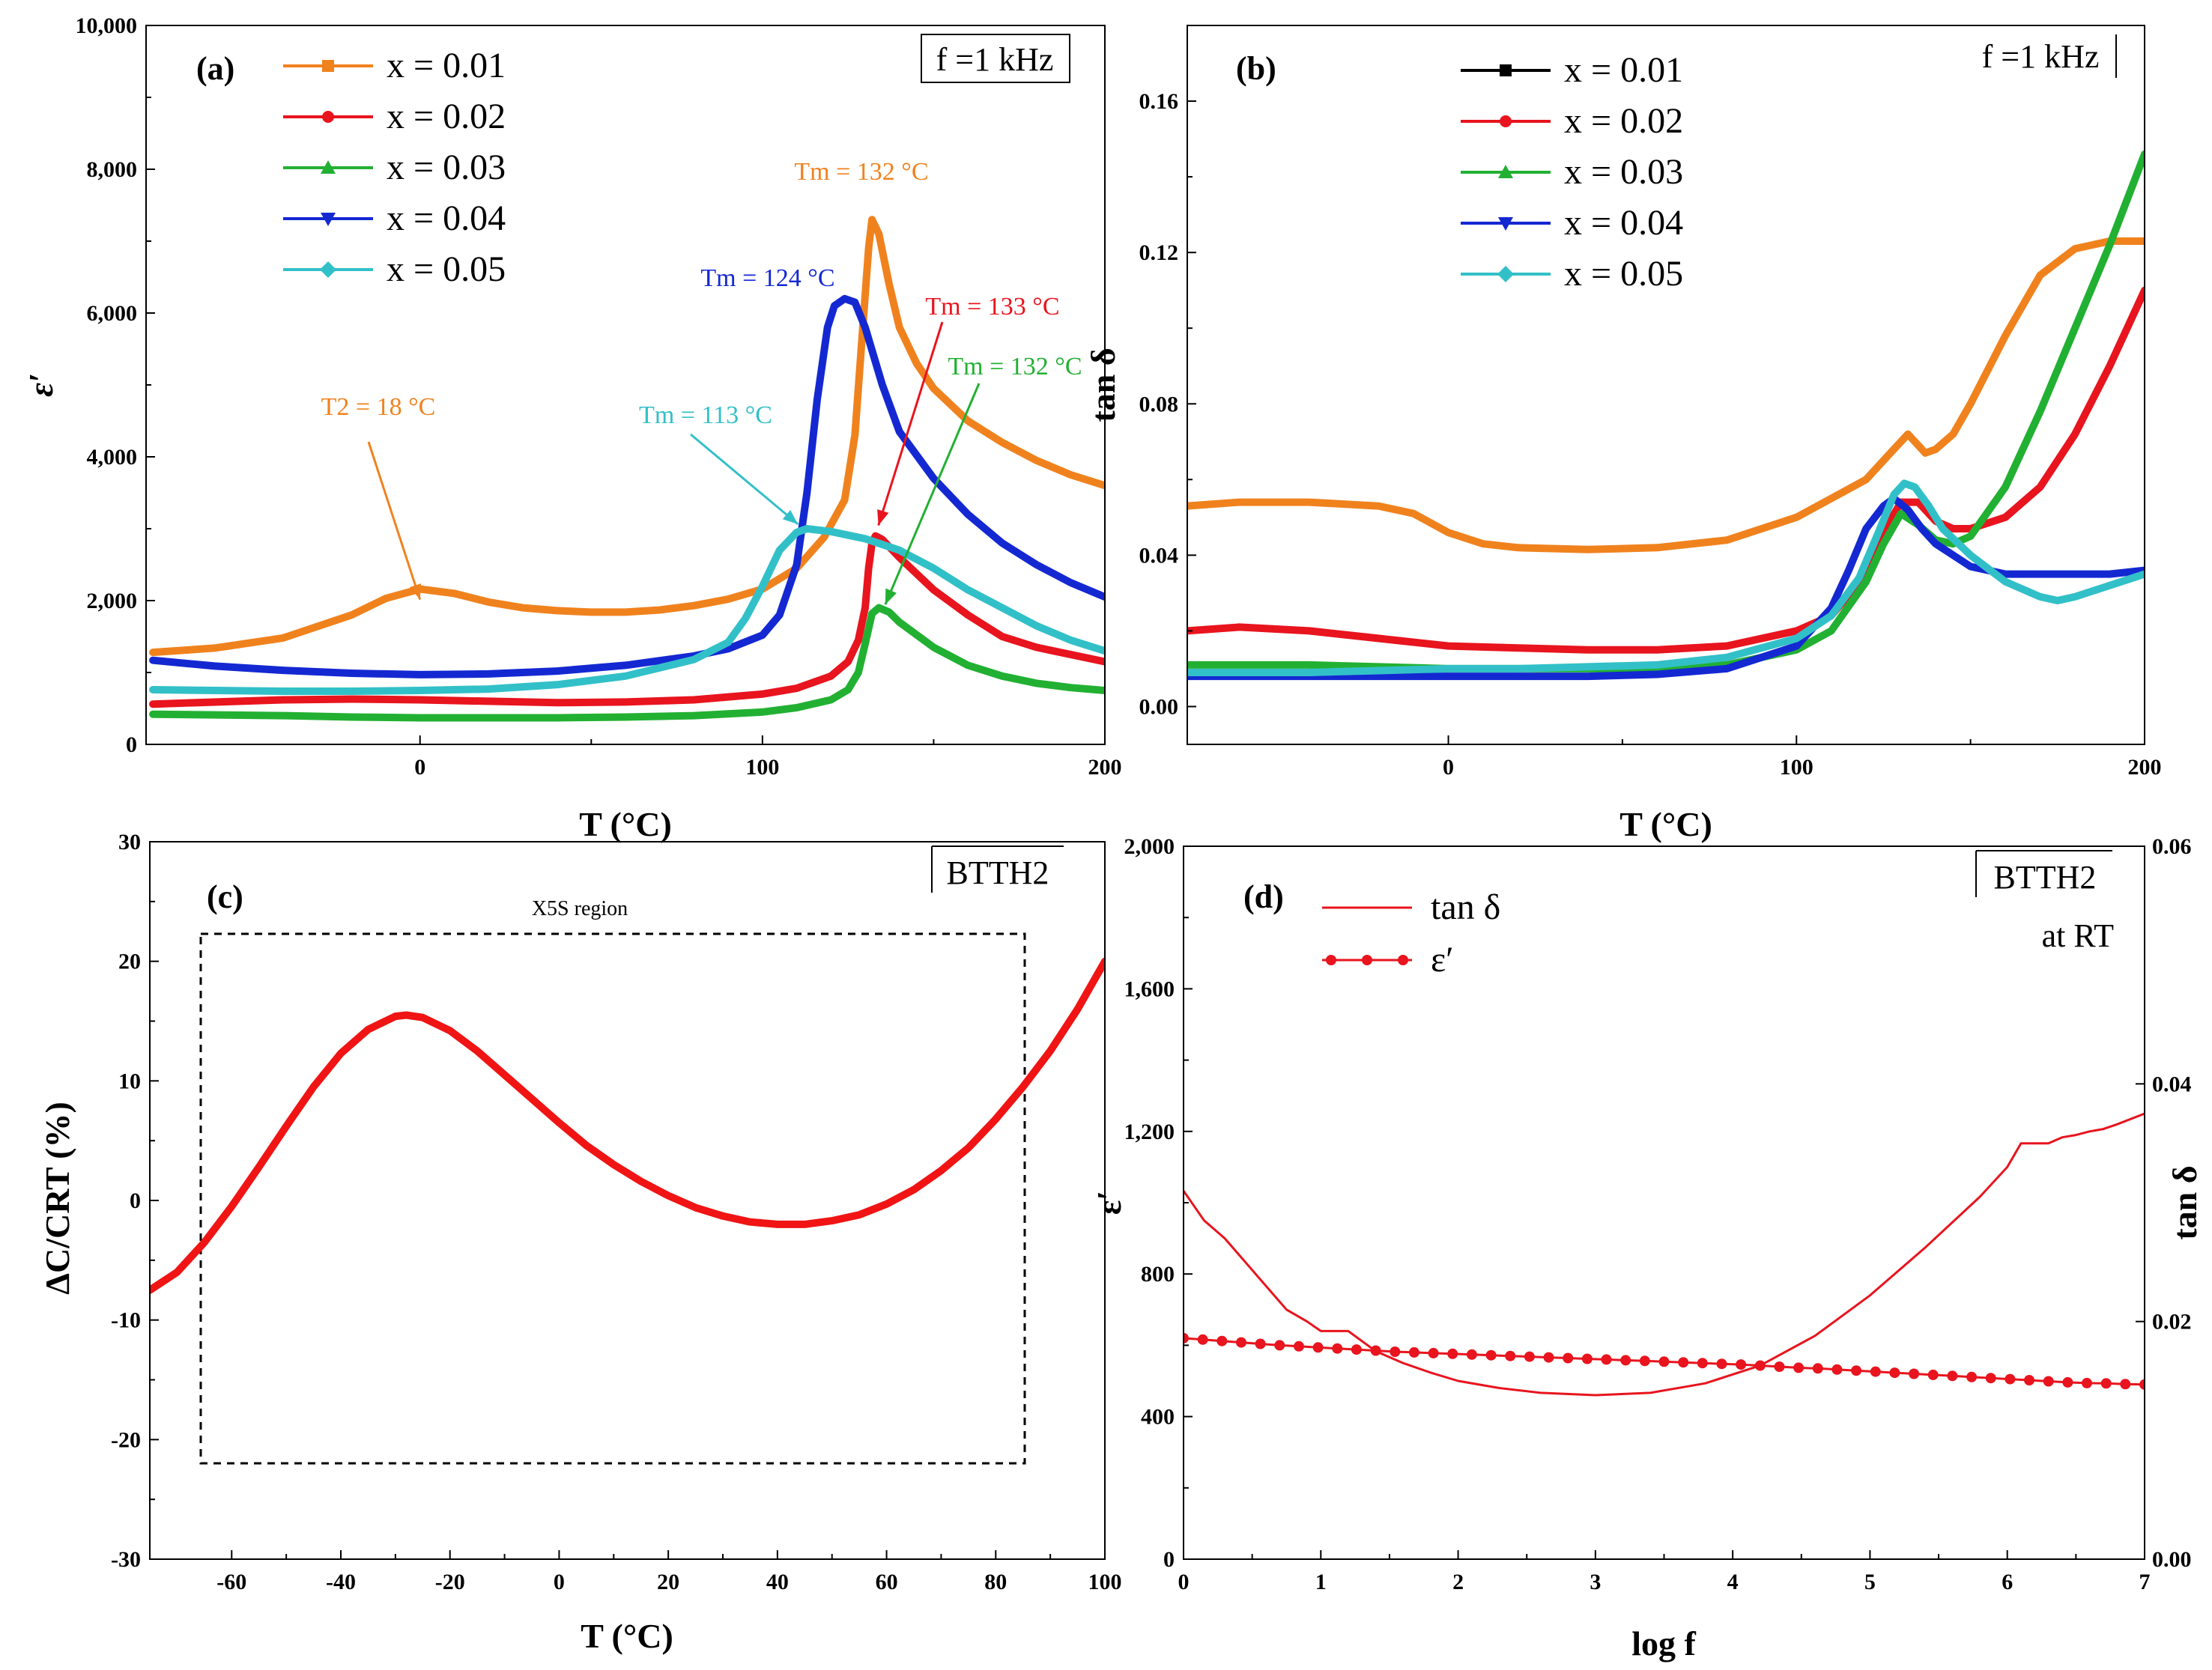 This screenshot has width=2212, height=1670. Describe the element at coordinates (2172, 1084) in the screenshot. I see `panel-d-y2tick-label: 0.04` at that location.